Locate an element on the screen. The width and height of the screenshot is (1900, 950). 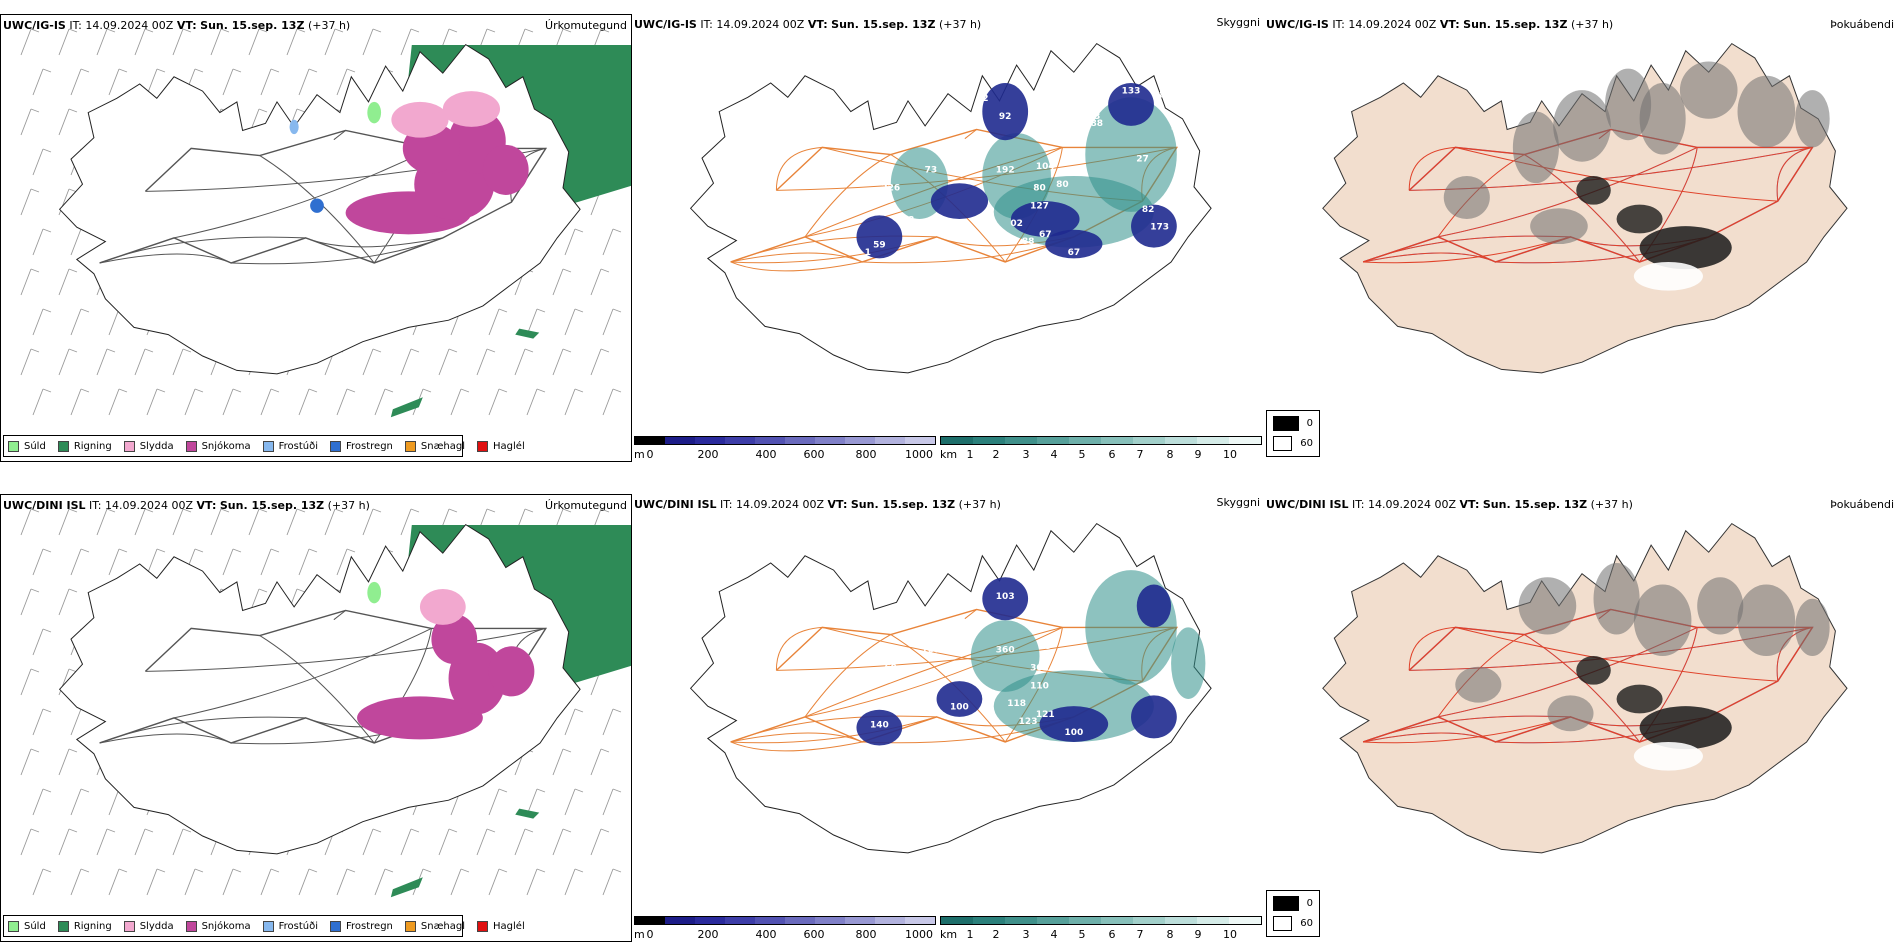
fog-map-canvas is located at coordinates (1585, 208).